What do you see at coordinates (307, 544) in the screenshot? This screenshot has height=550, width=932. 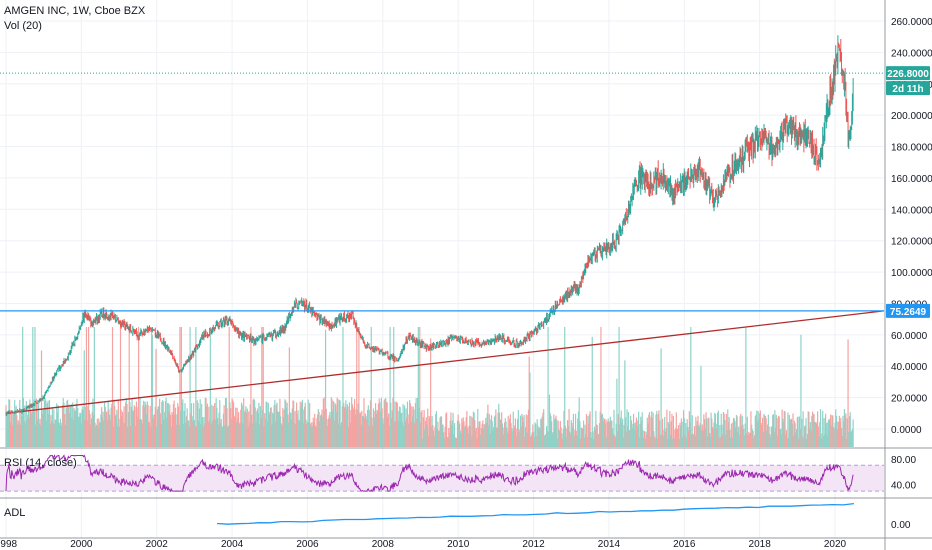 I see `time-axis-label: 2006` at bounding box center [307, 544].